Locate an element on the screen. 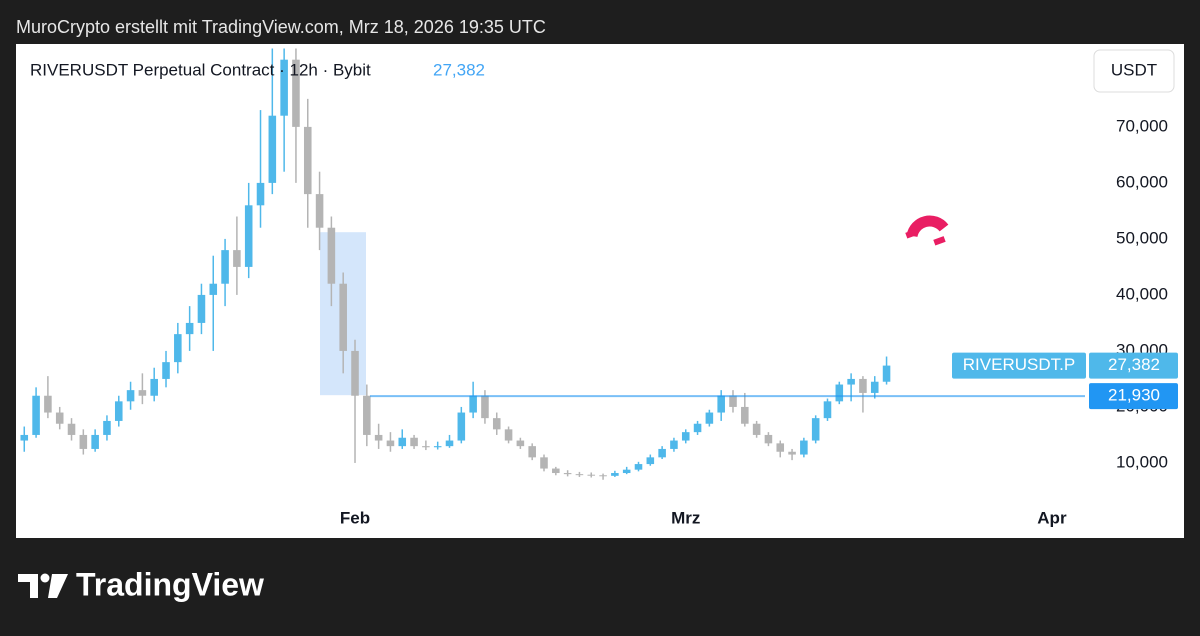  currency-label: USDT is located at coordinates (1134, 69).